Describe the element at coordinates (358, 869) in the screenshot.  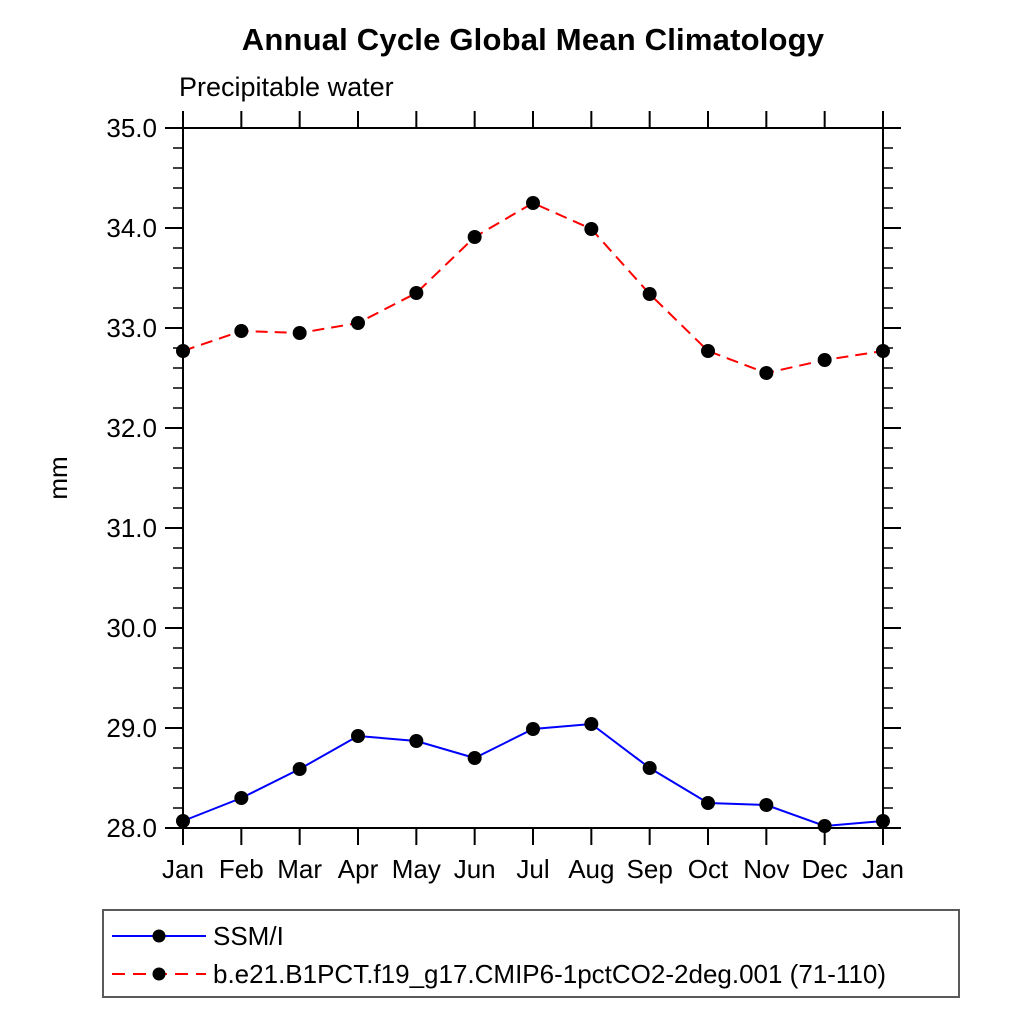
I see `x-tick-label: Apr` at that location.